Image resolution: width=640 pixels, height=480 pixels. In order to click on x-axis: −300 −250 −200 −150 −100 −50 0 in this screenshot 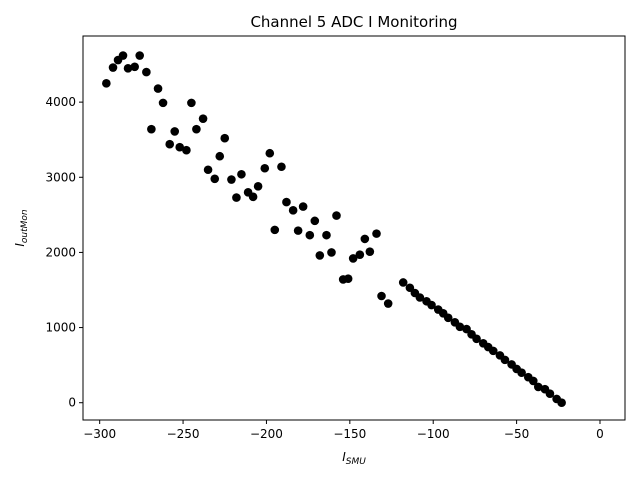, I will do `click(343, 430)`.